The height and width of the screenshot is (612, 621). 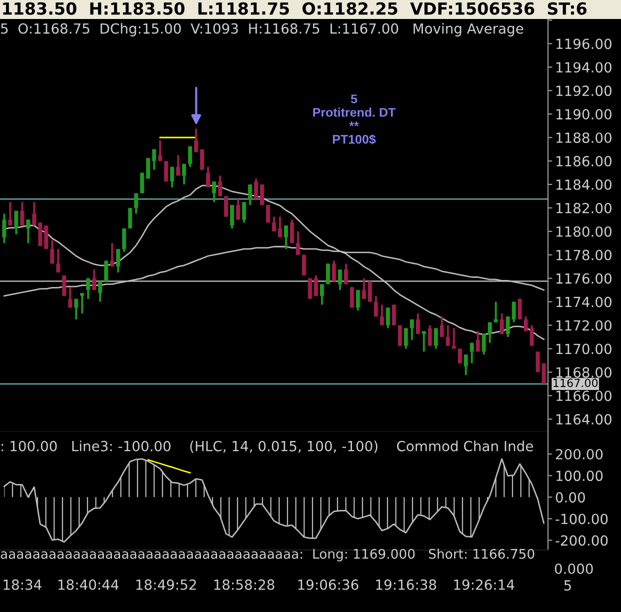 What do you see at coordinates (579, 454) in the screenshot?
I see `y-tick-label: 200.00` at bounding box center [579, 454].